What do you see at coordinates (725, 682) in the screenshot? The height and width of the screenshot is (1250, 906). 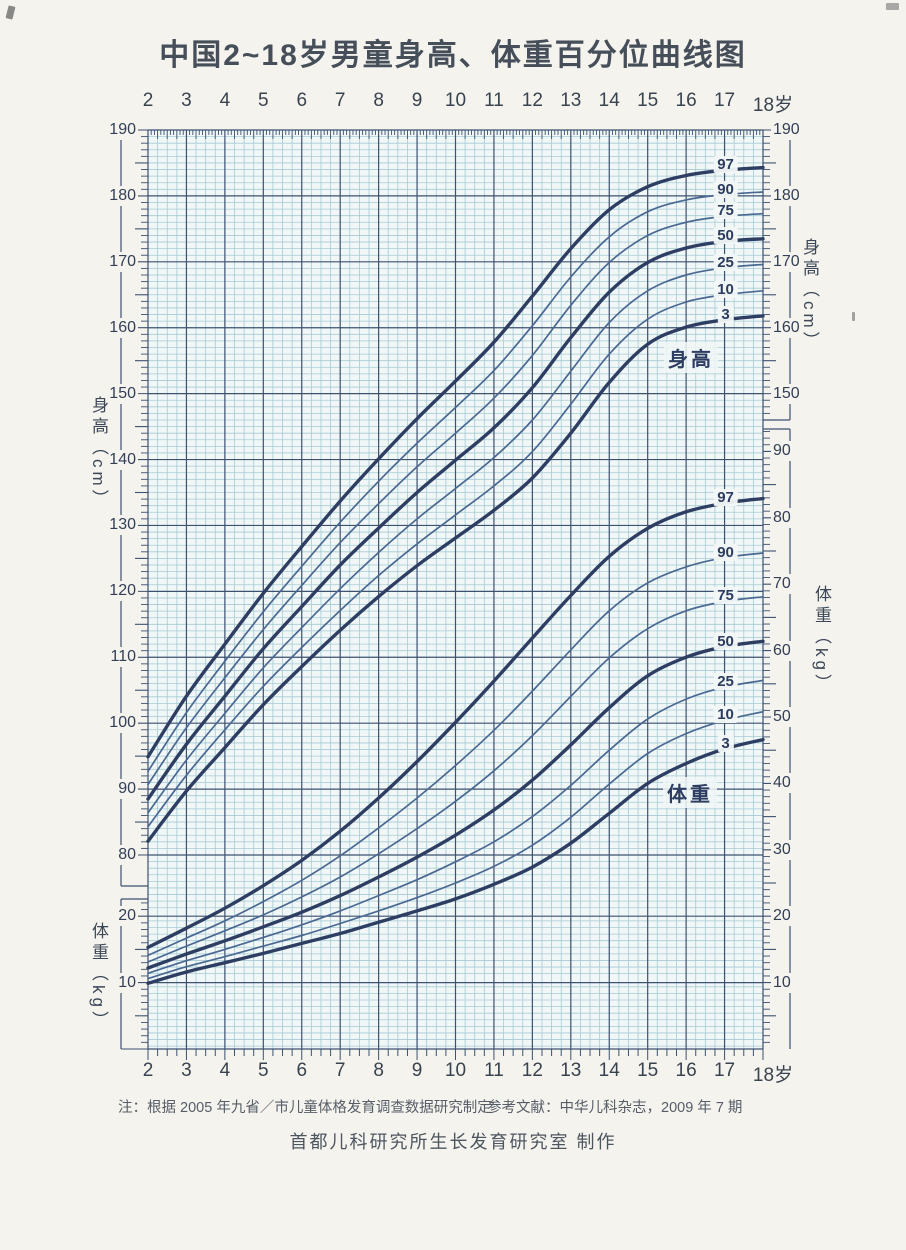 I see `weight-percentile-label-25: 25` at bounding box center [725, 682].